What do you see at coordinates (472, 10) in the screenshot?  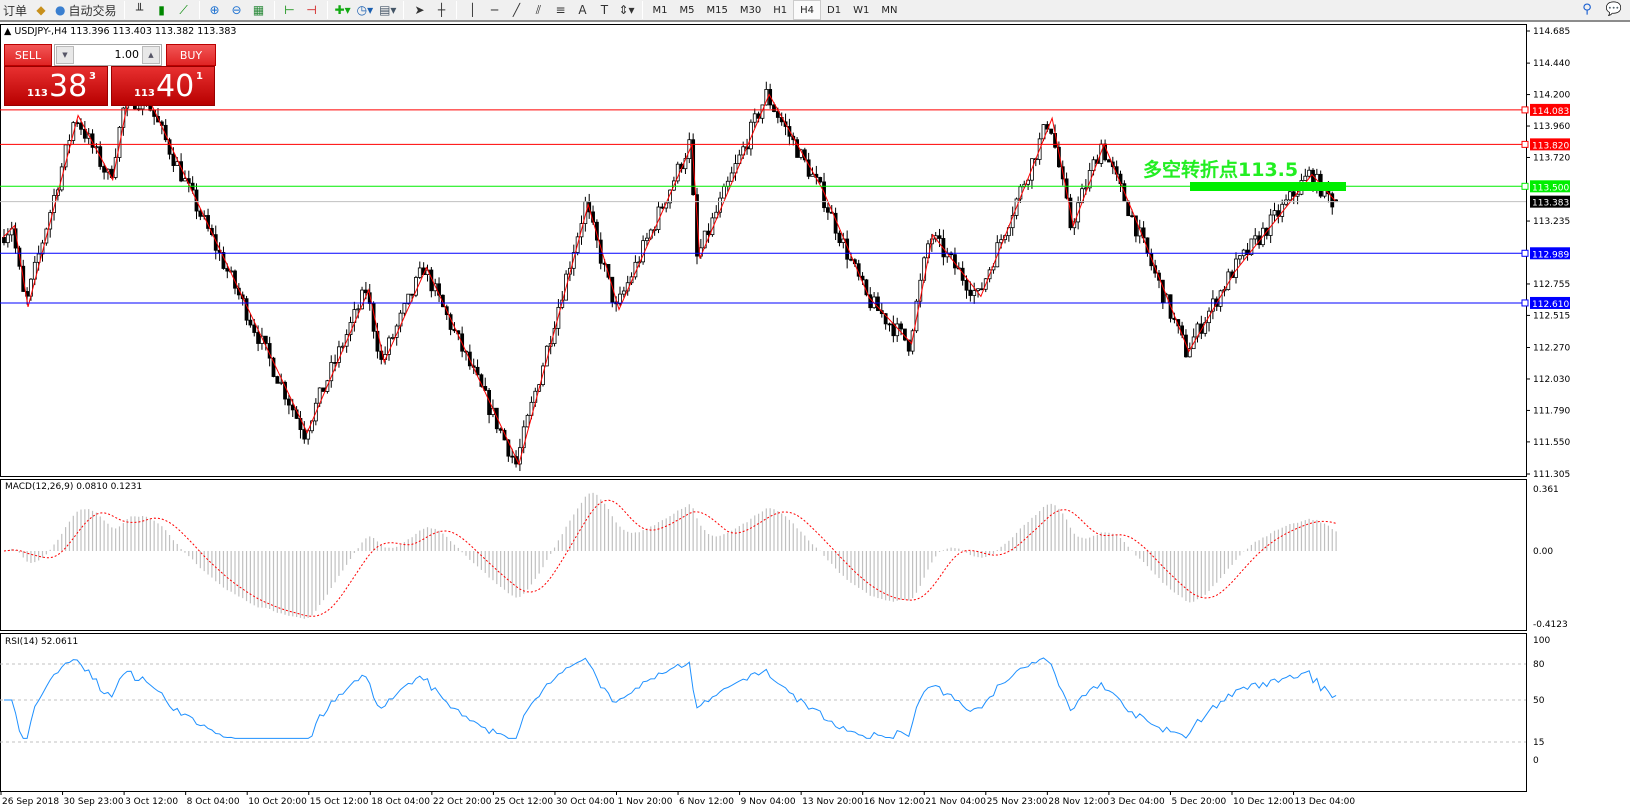 I see `vertical-line-icon: │` at bounding box center [472, 10].